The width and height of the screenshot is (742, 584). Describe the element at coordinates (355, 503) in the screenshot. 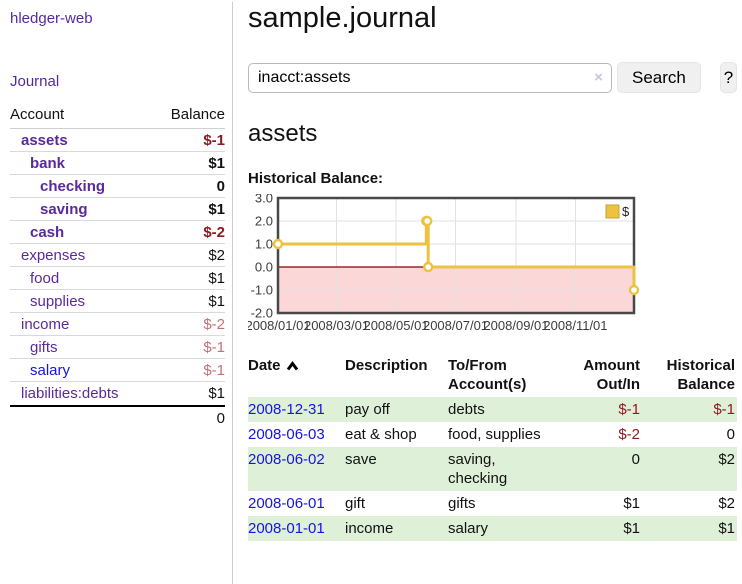

I see `cell-description: gift` at that location.